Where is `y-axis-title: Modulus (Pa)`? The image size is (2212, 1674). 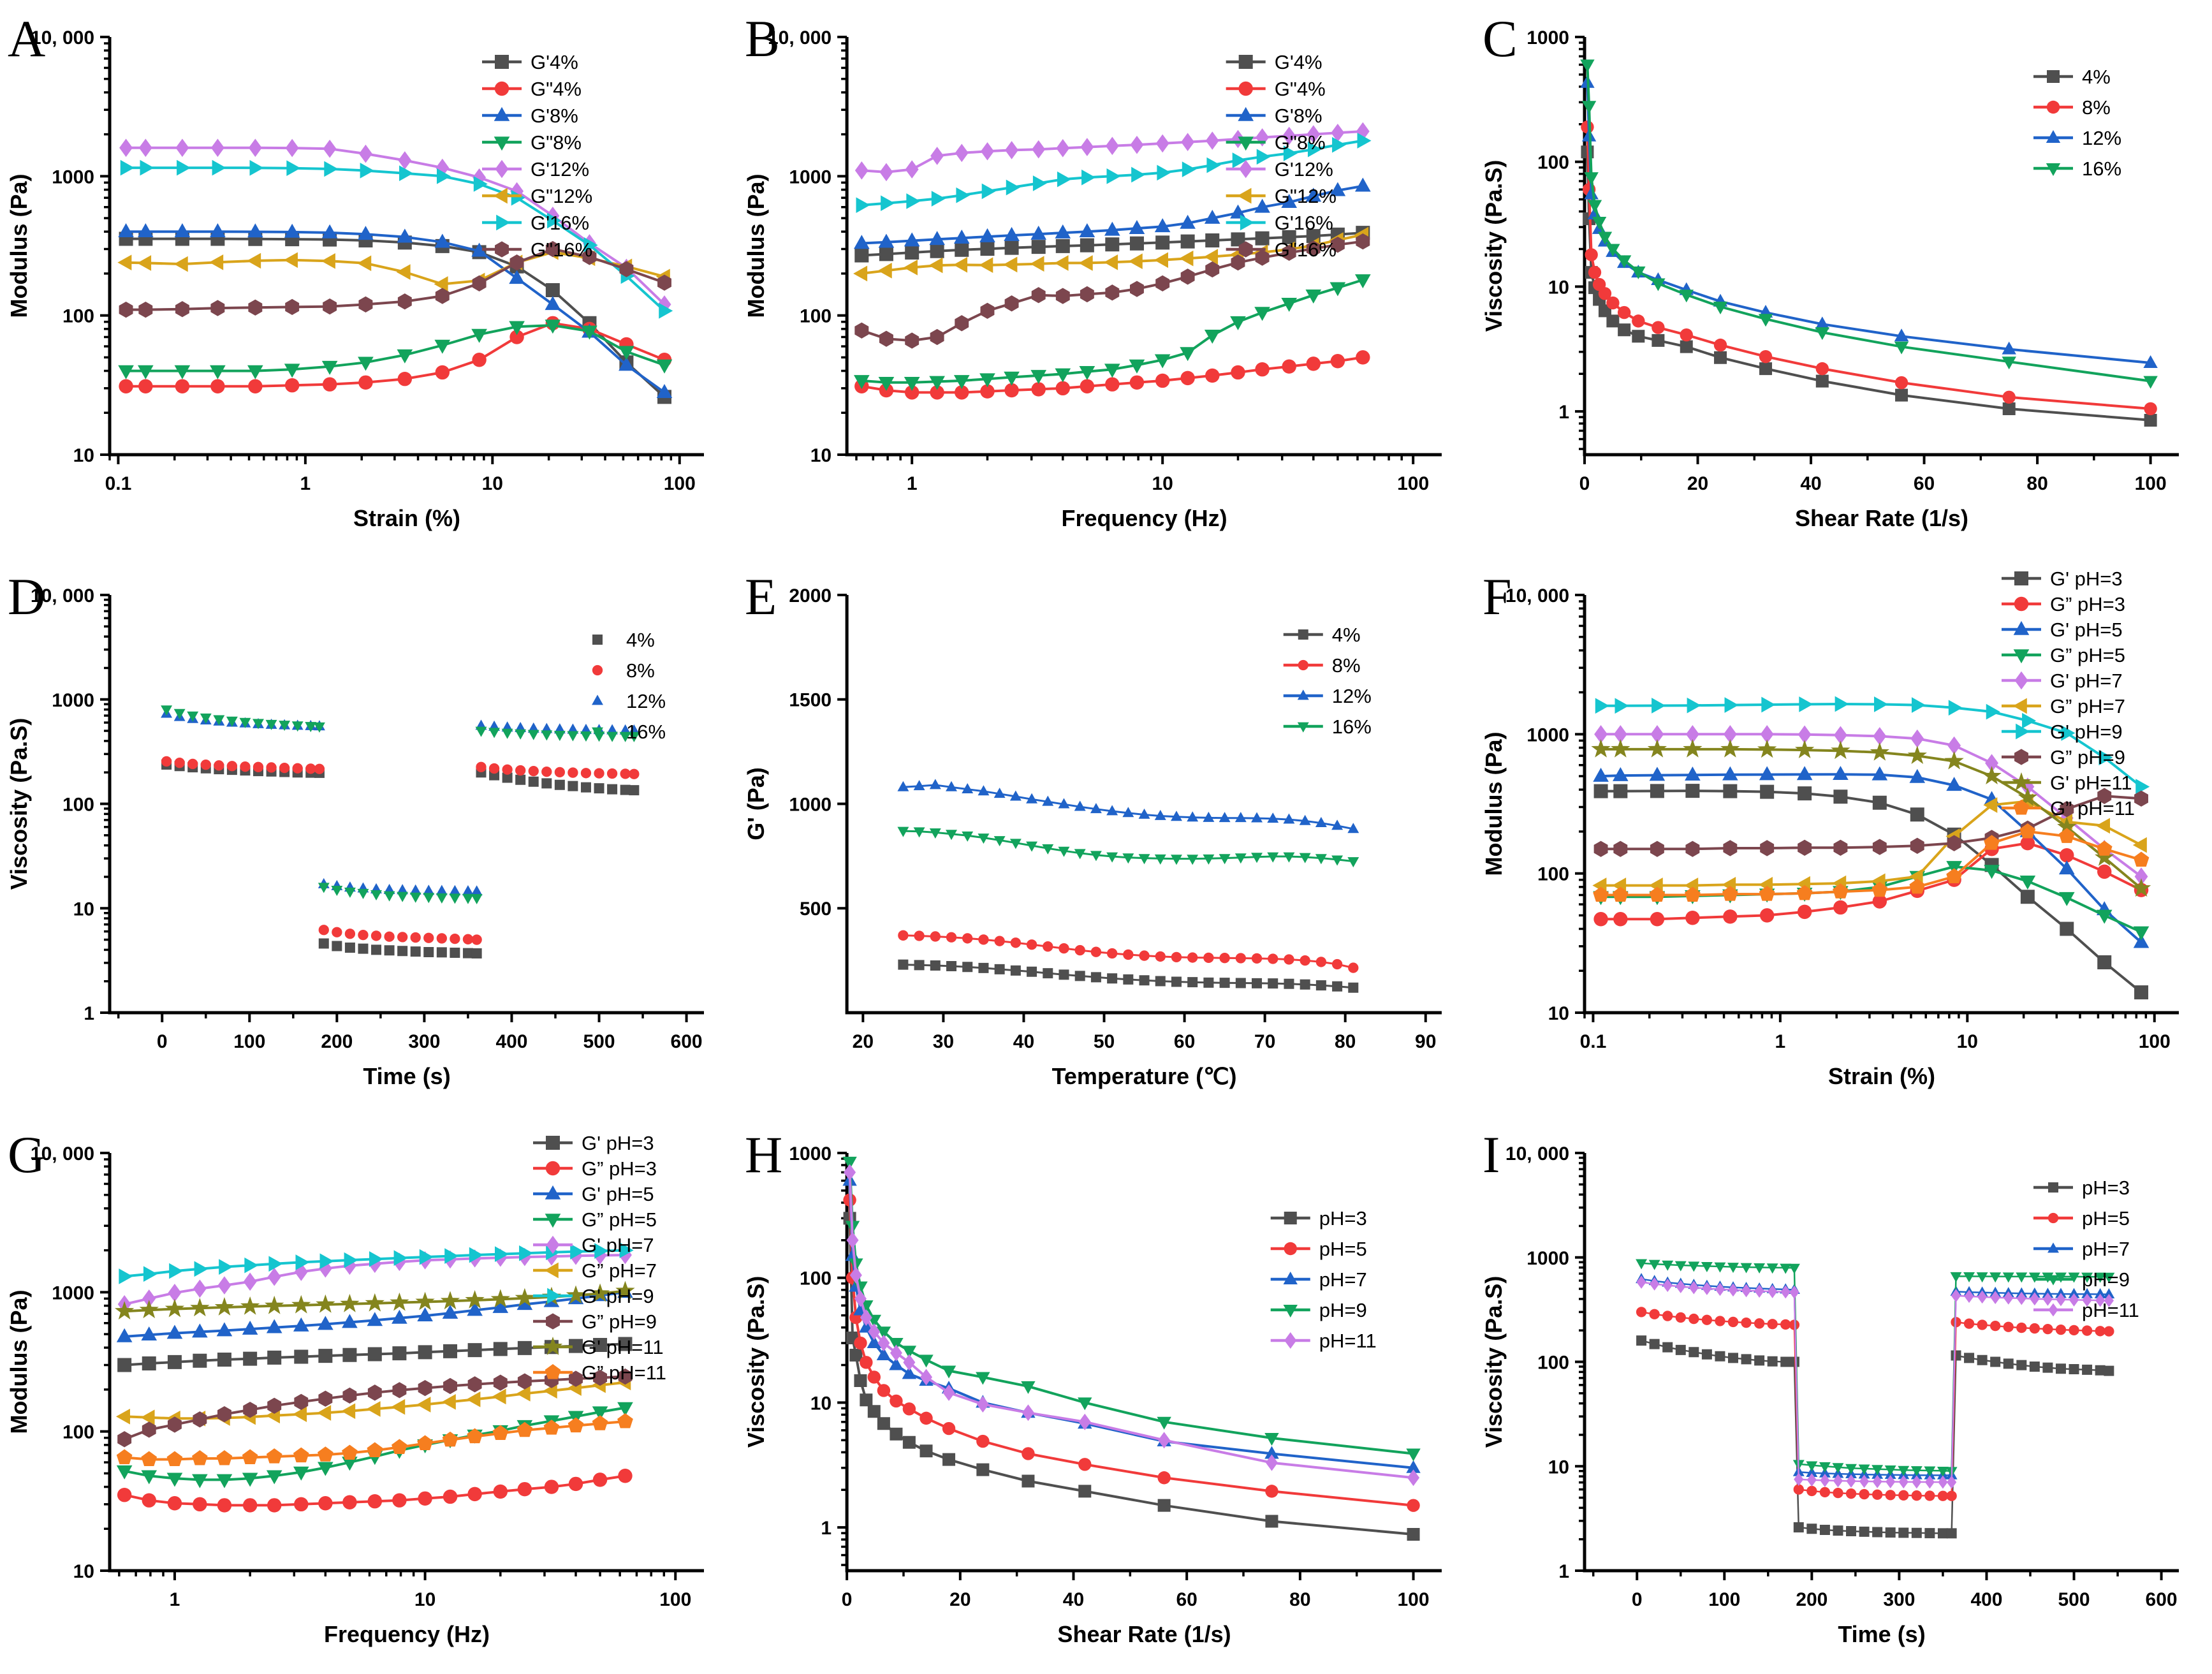
y-axis-title: Modulus (Pa) is located at coordinates (19, 1362).